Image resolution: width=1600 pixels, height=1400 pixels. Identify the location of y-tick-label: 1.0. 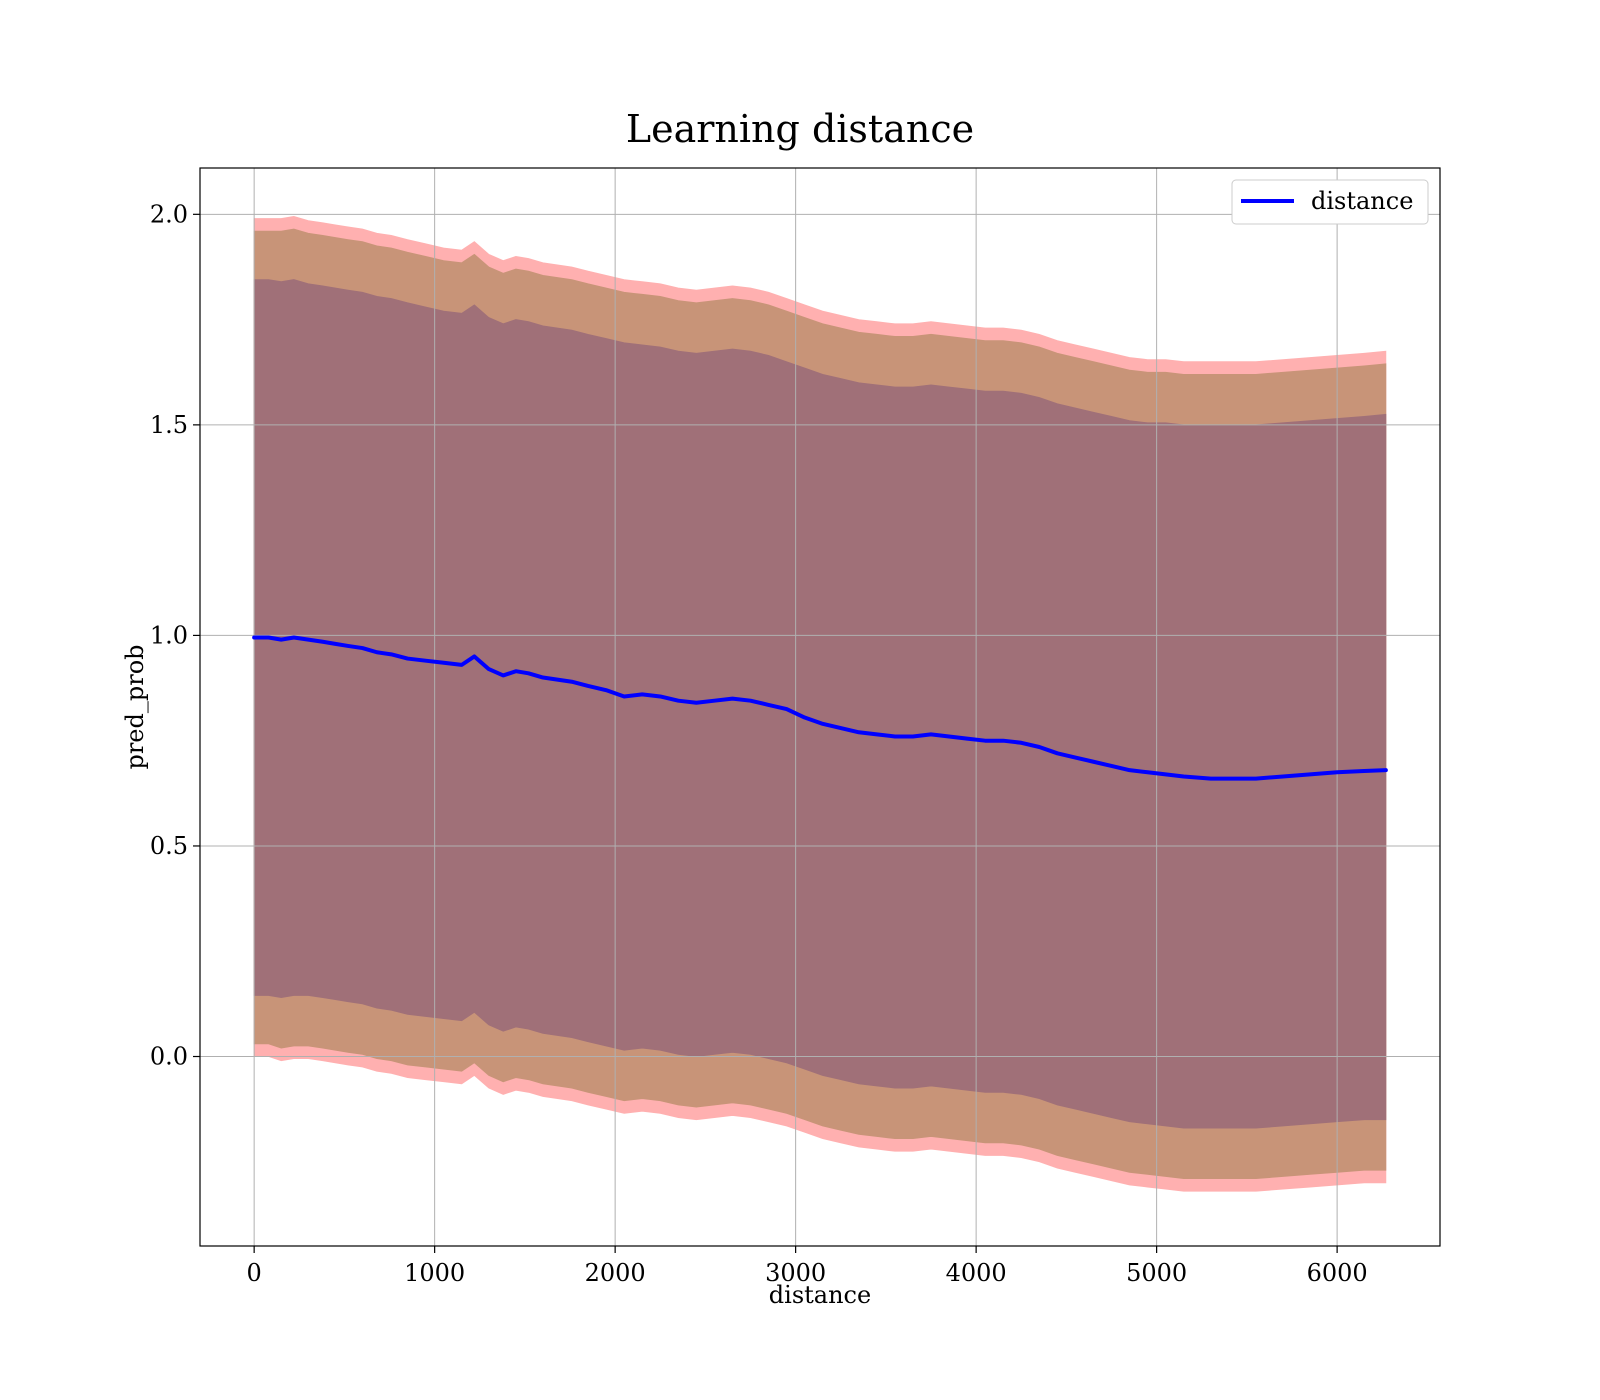
(169, 635).